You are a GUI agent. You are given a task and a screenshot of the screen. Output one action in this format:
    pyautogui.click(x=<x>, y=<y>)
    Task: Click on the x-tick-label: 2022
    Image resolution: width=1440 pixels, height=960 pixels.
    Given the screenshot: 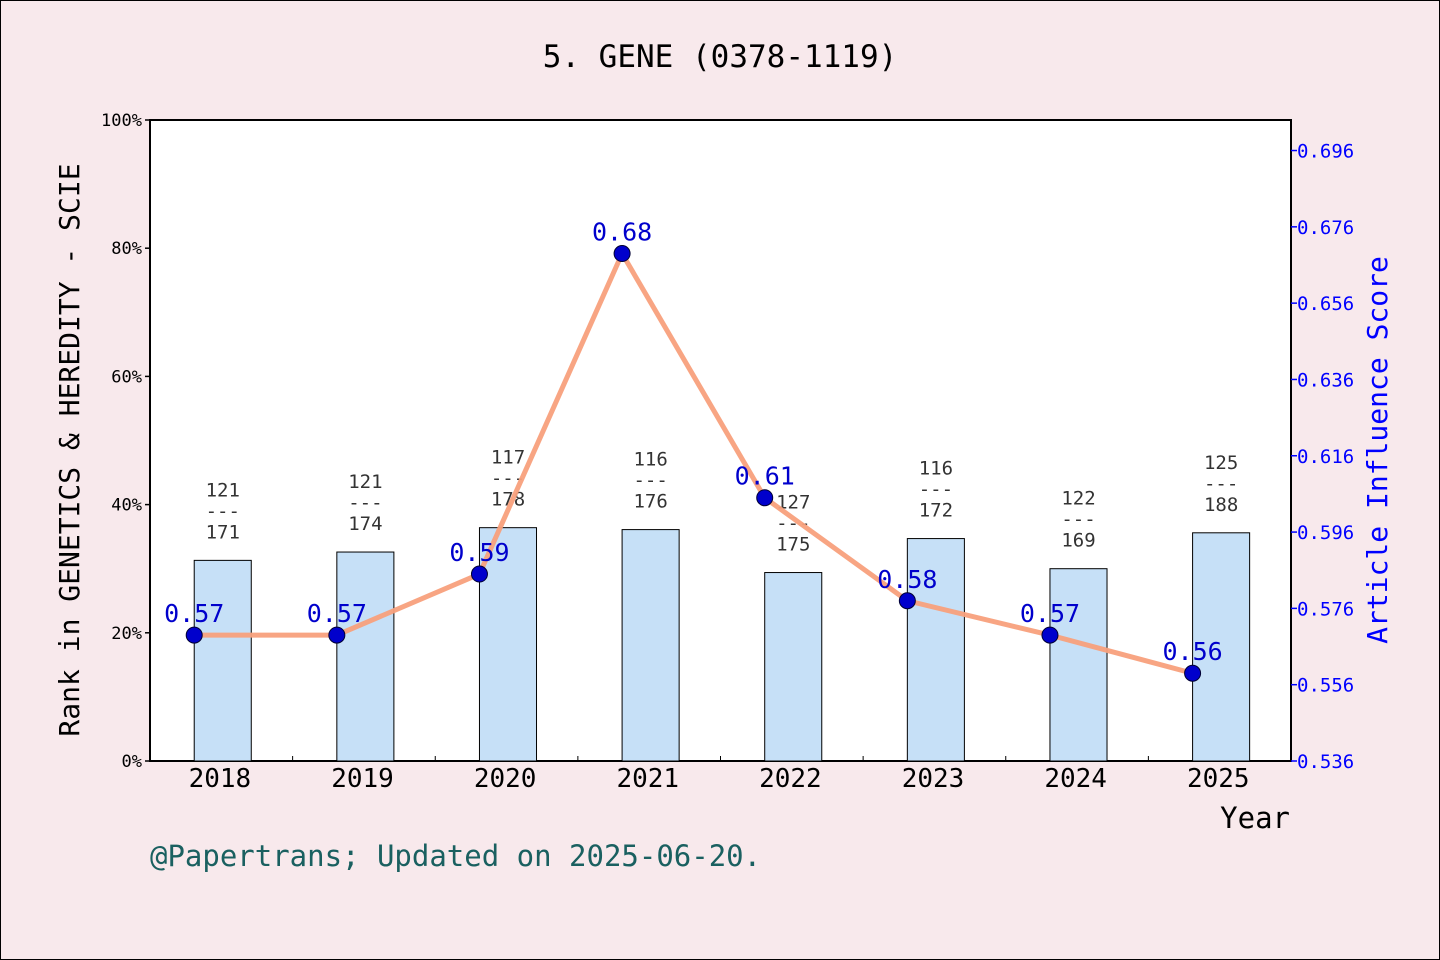 What is the action you would take?
    pyautogui.click(x=790, y=779)
    